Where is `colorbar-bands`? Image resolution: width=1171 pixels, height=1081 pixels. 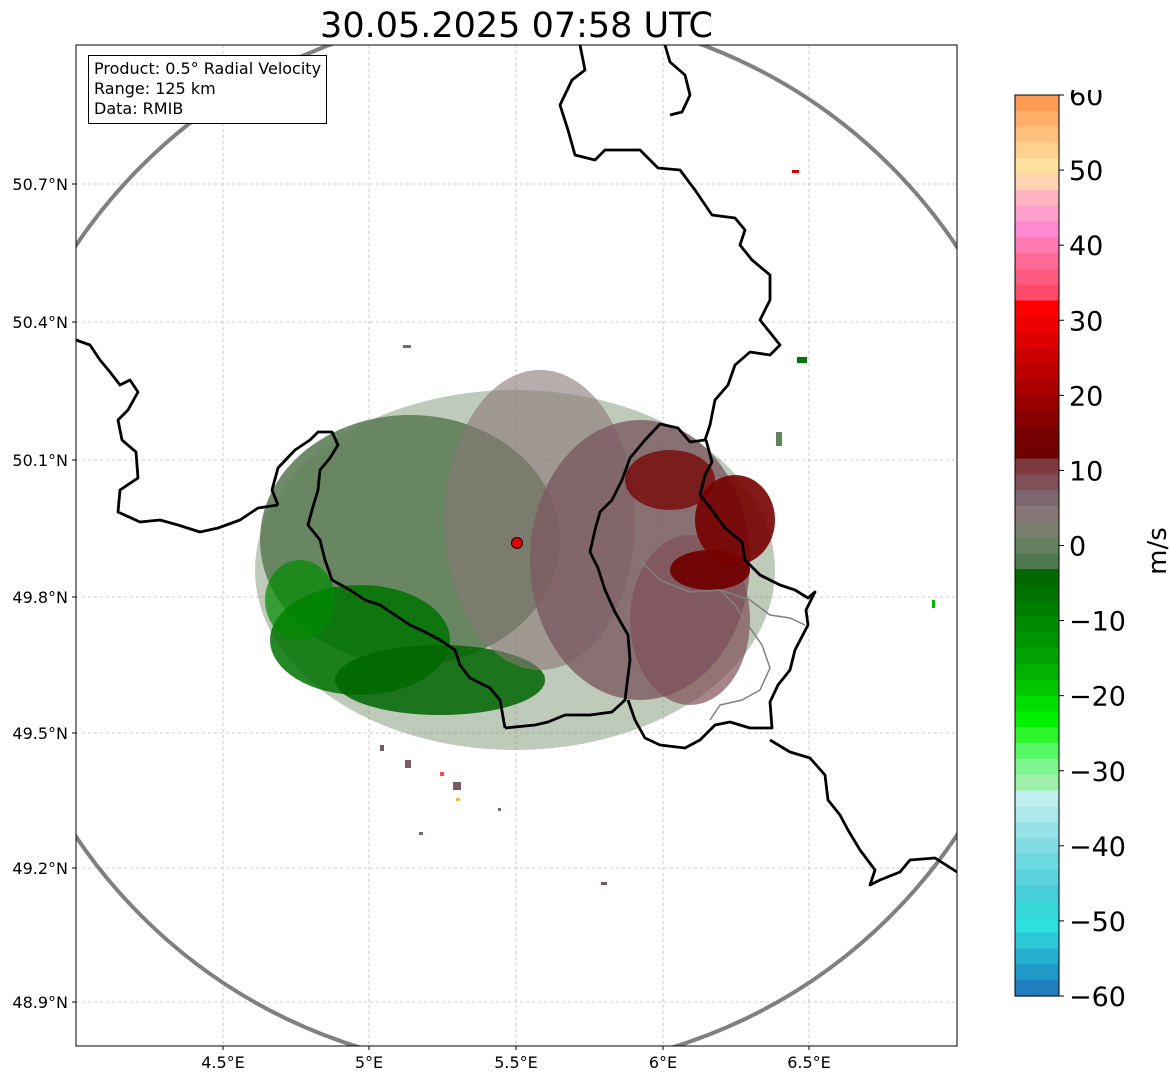 colorbar-bands is located at coordinates (1037, 546).